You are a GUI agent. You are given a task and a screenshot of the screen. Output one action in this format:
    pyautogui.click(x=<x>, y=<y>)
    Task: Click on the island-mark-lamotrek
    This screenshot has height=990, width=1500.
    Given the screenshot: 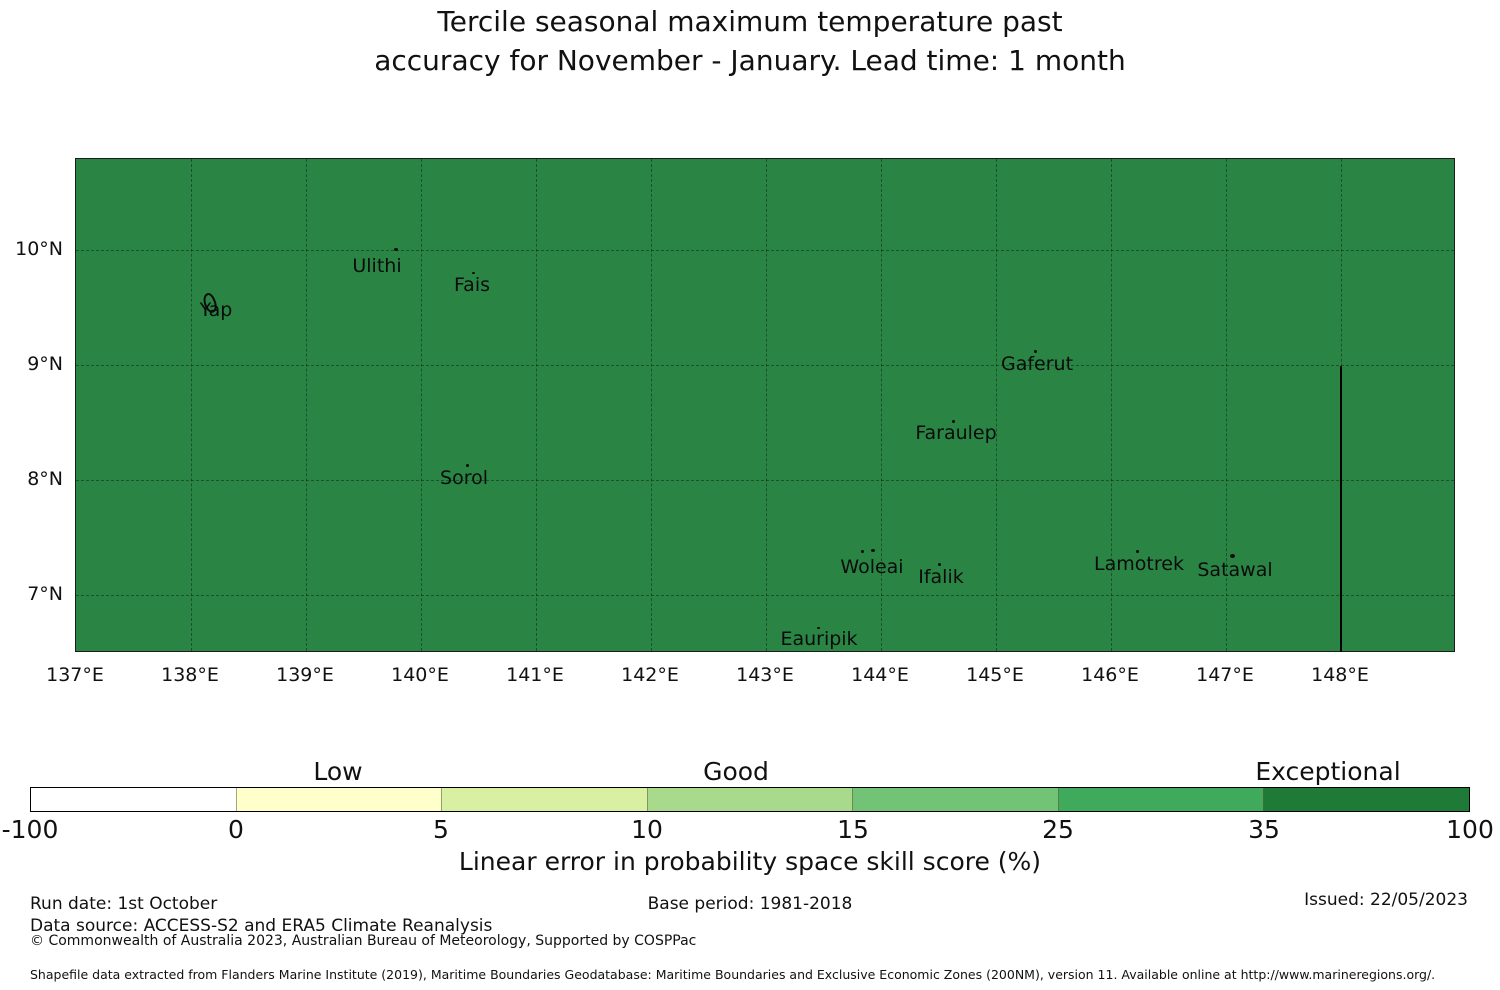 What is the action you would take?
    pyautogui.click(x=1137, y=551)
    